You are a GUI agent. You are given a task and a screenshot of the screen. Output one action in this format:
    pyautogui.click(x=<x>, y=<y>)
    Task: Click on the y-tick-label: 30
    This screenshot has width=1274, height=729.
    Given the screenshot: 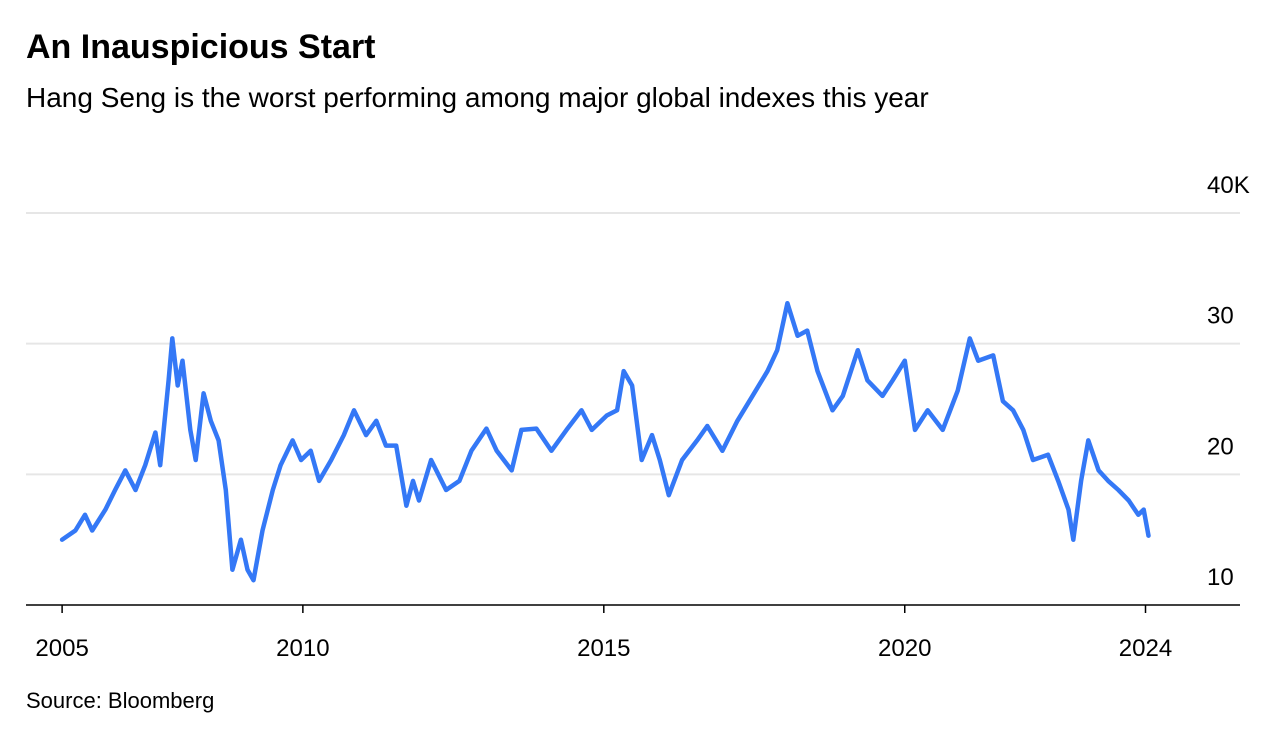 What is the action you would take?
    pyautogui.click(x=1220, y=316)
    